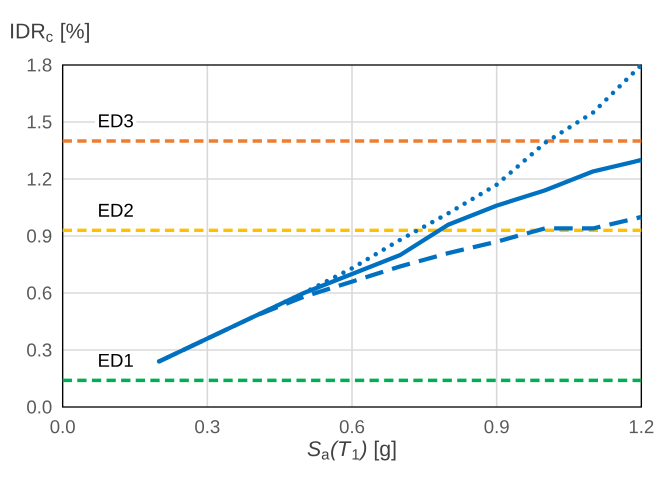  What do you see at coordinates (40, 65) in the screenshot?
I see `y-tick-label: 1.8` at bounding box center [40, 65].